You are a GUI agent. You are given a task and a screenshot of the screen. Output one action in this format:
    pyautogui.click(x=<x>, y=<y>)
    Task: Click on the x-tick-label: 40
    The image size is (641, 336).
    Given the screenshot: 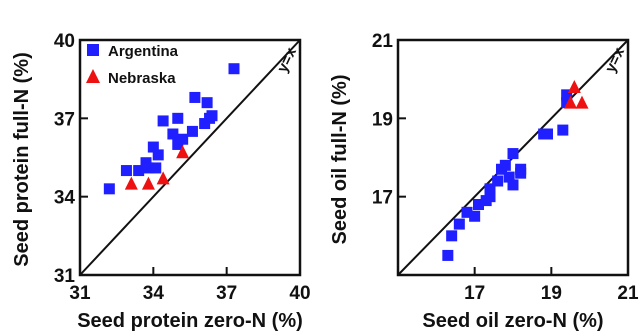 What is the action you would take?
    pyautogui.click(x=299, y=293)
    